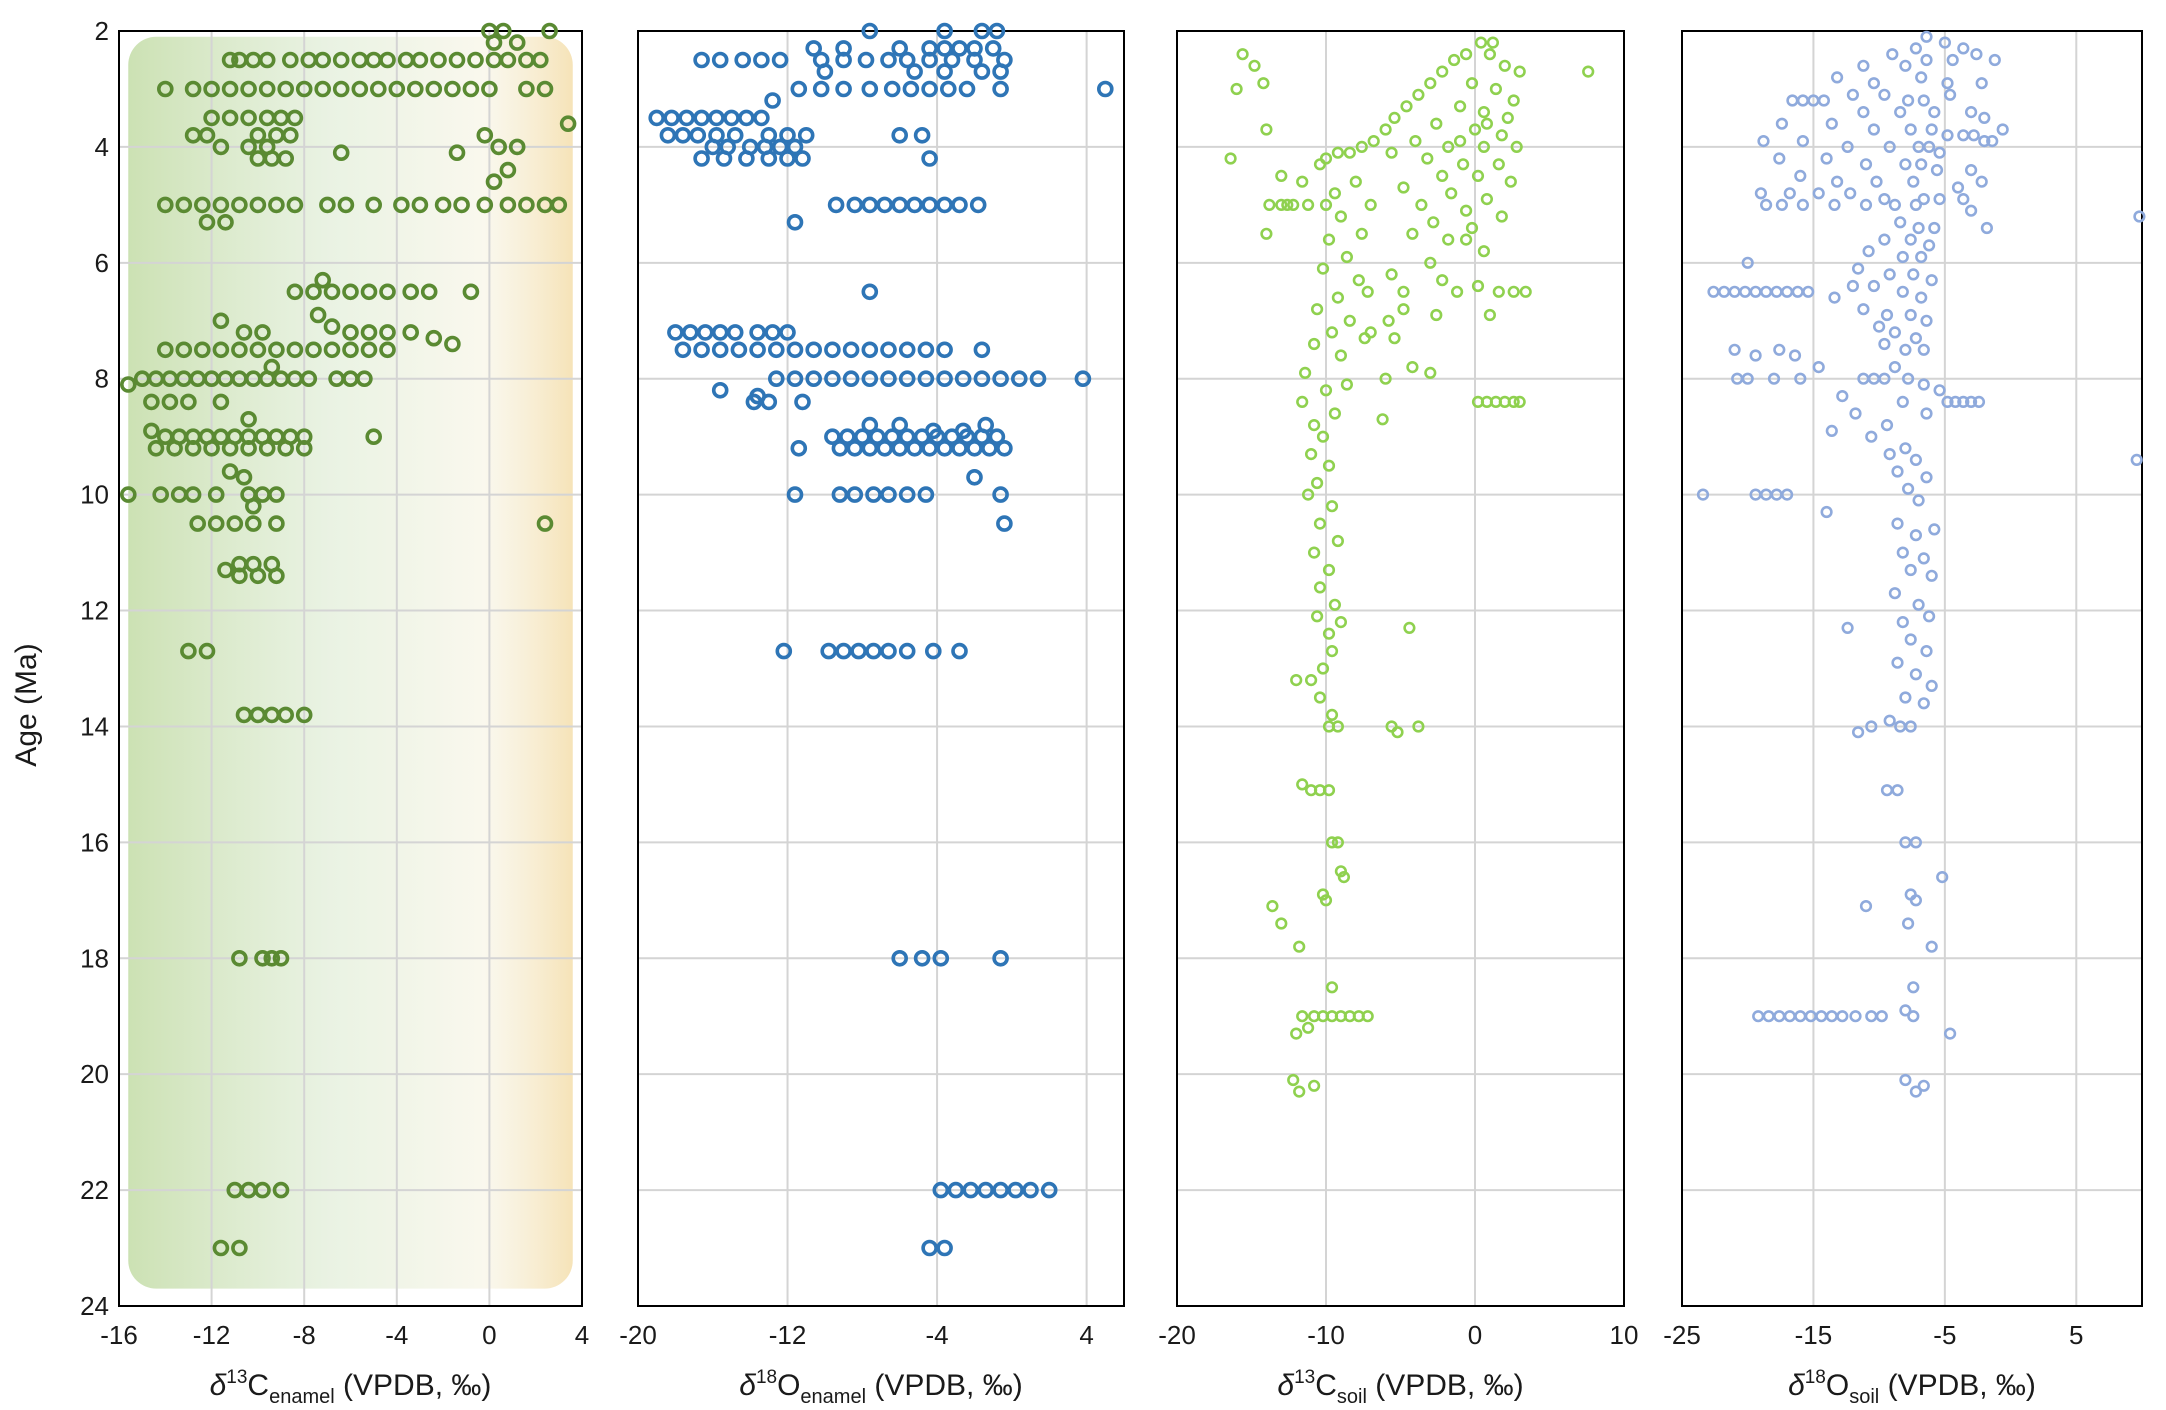 The image size is (2166, 1410). What do you see at coordinates (1624, 1335) in the screenshot?
I see `x-tick-label: 10` at bounding box center [1624, 1335].